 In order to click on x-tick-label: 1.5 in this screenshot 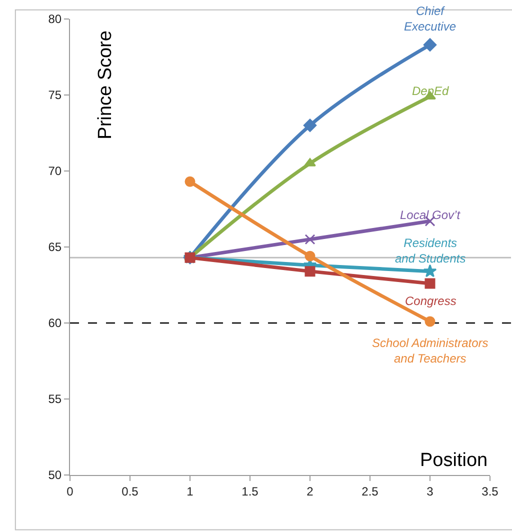, I will do `click(250, 491)`.